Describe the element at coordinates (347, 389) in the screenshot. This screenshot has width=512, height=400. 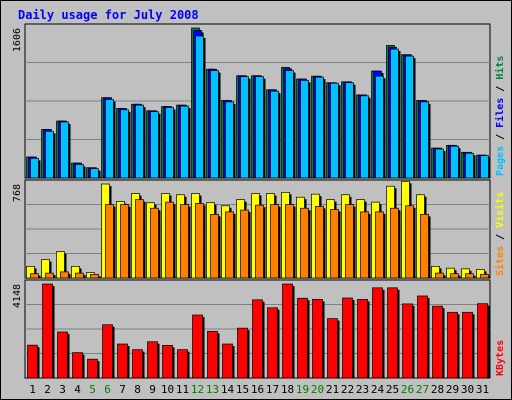
I see `x-tick-label: 22` at that location.